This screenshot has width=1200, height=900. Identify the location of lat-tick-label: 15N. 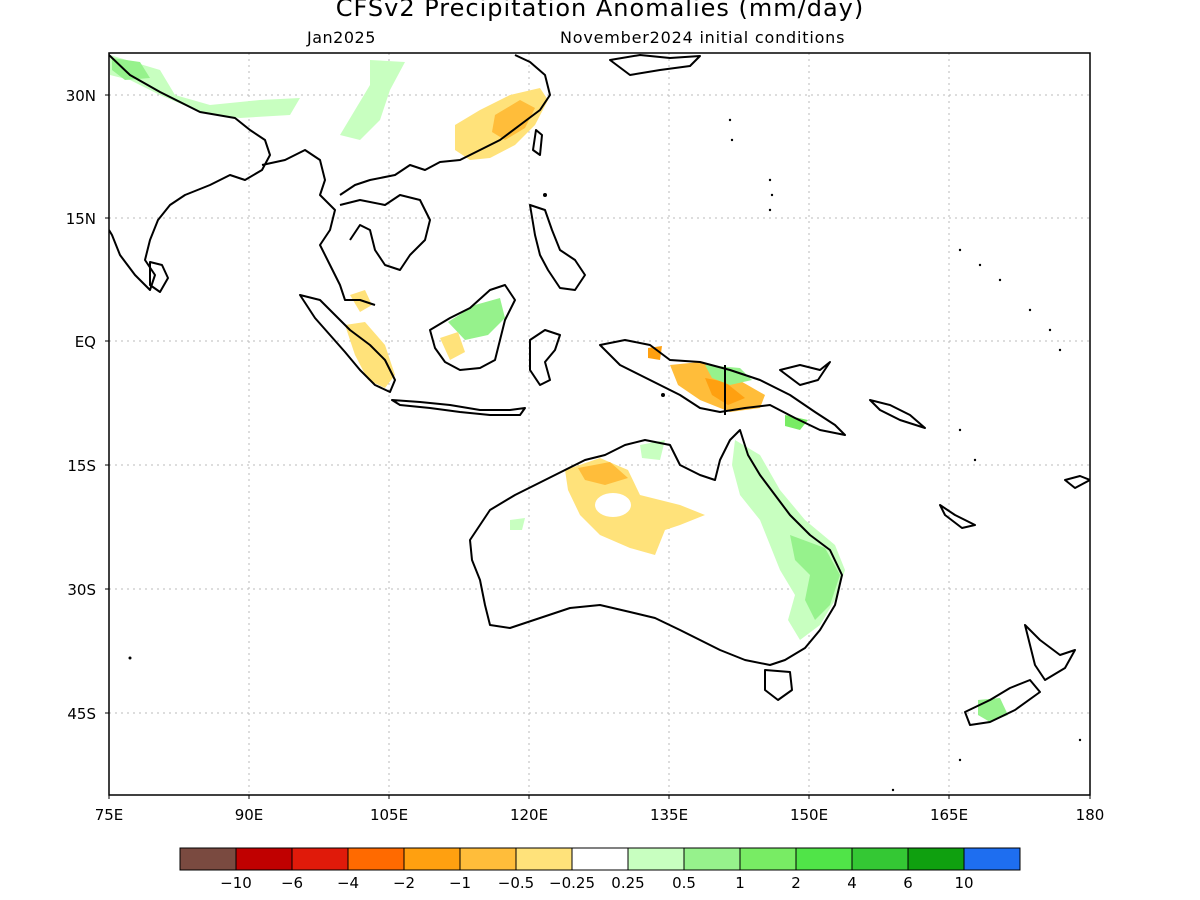
(81, 219).